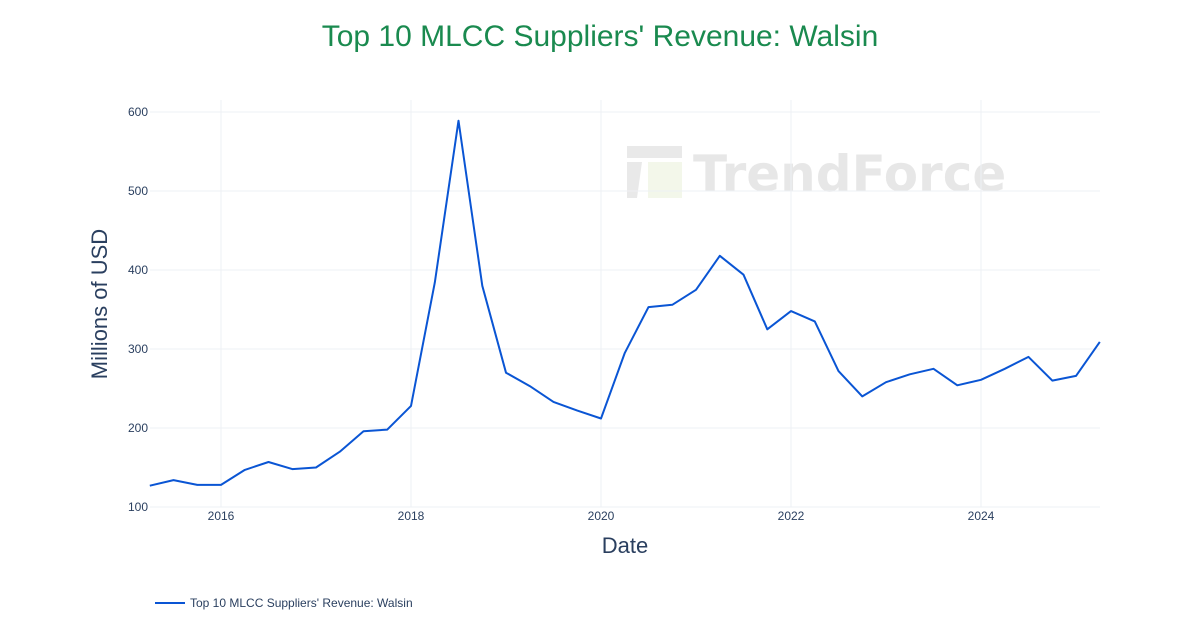 This screenshot has width=1200, height=630. I want to click on trendforce-watermark: TrendForce, so click(816, 174).